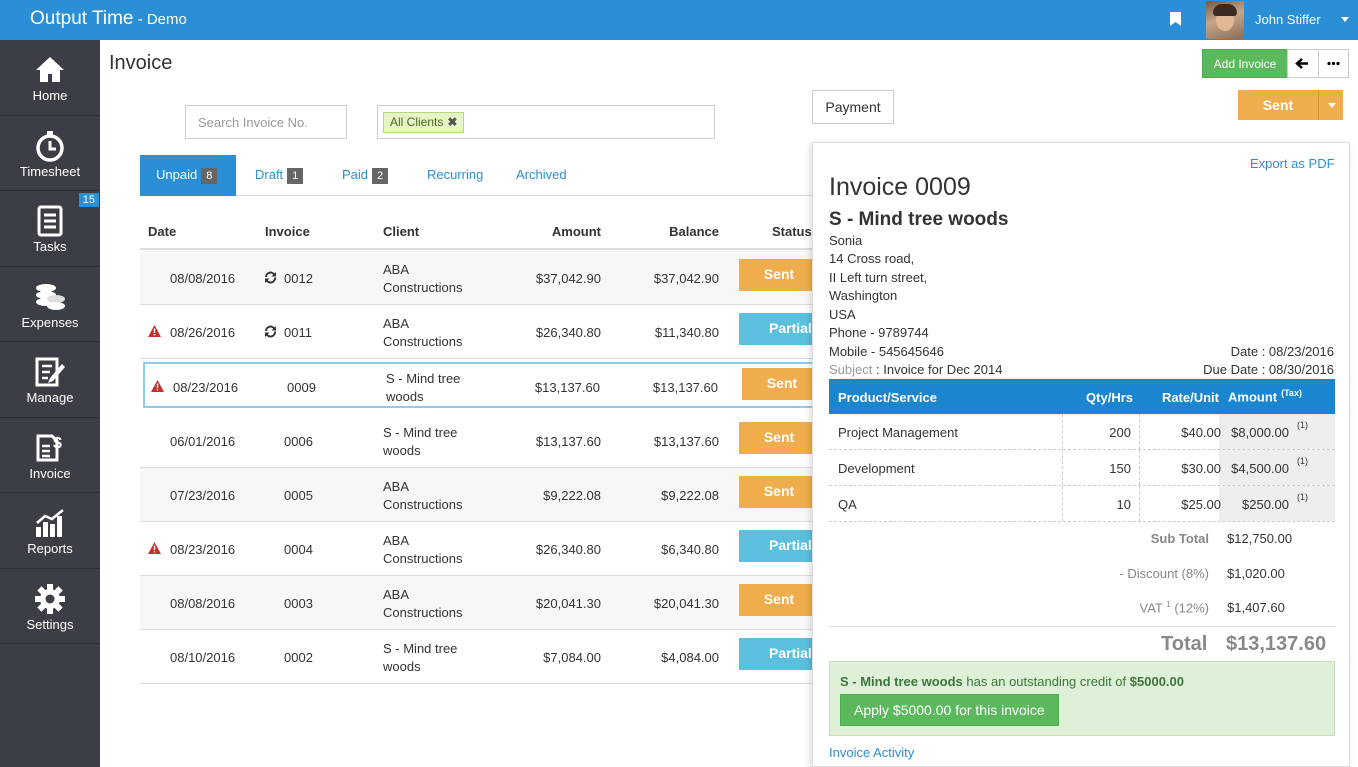 This screenshot has height=767, width=1358. Describe the element at coordinates (365, 175) in the screenshot. I see `tab-paid: Paid 2` at that location.